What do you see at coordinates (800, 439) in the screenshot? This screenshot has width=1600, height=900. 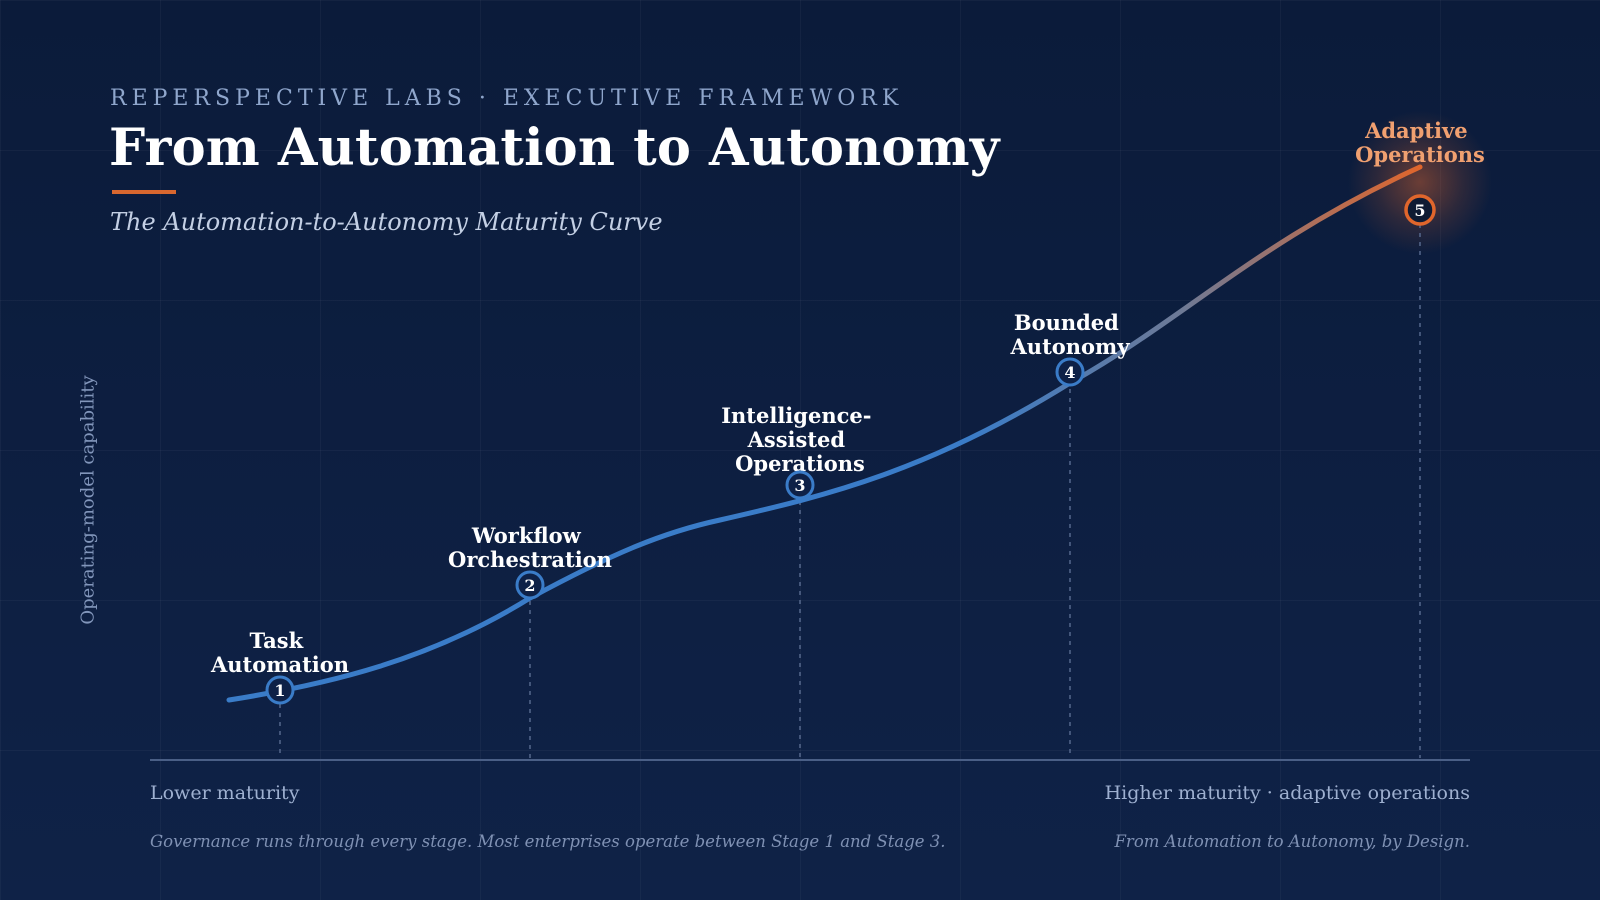 I see `stage-3-label: Intelligence- Assisted Operations` at bounding box center [800, 439].